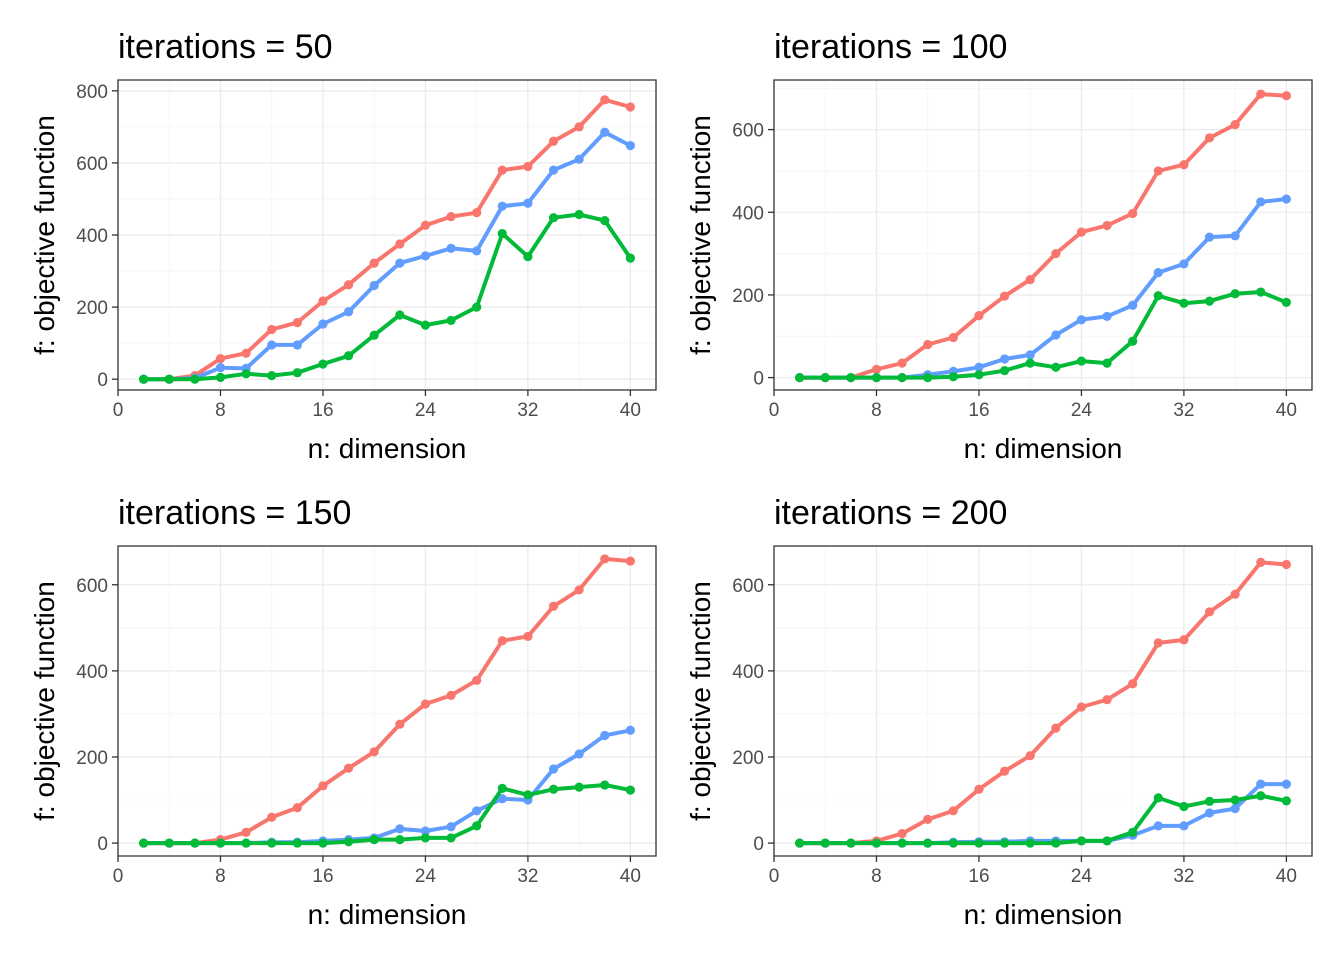  I want to click on y-tick-label: 0, so click(102, 380).